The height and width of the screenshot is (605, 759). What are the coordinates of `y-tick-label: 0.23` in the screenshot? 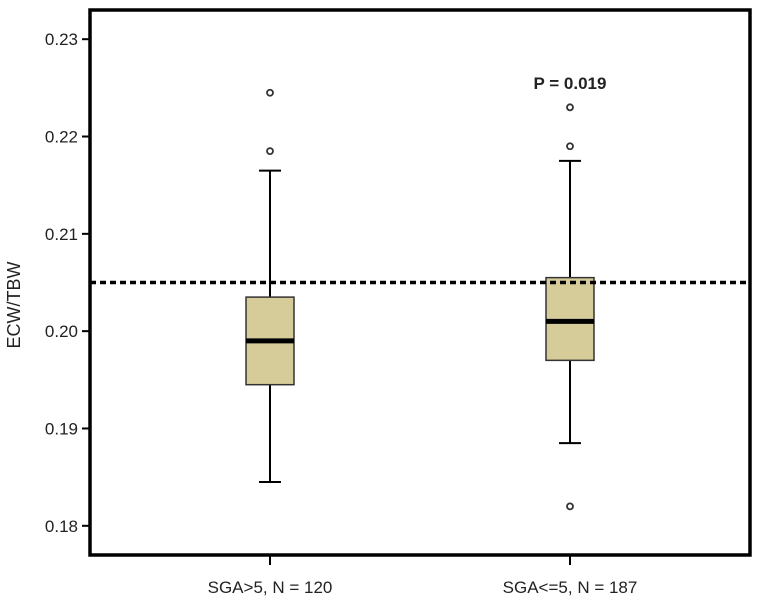 It's located at (61, 39).